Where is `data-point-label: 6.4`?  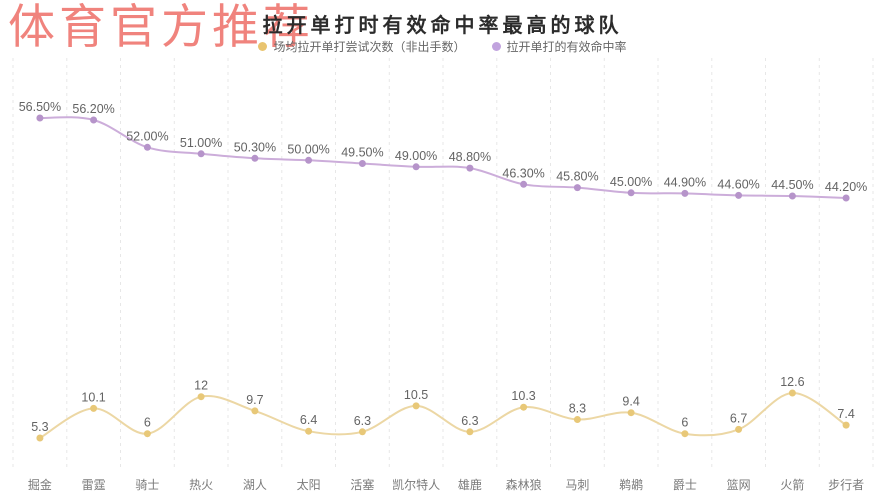 data-point-label: 6.4 is located at coordinates (308, 420).